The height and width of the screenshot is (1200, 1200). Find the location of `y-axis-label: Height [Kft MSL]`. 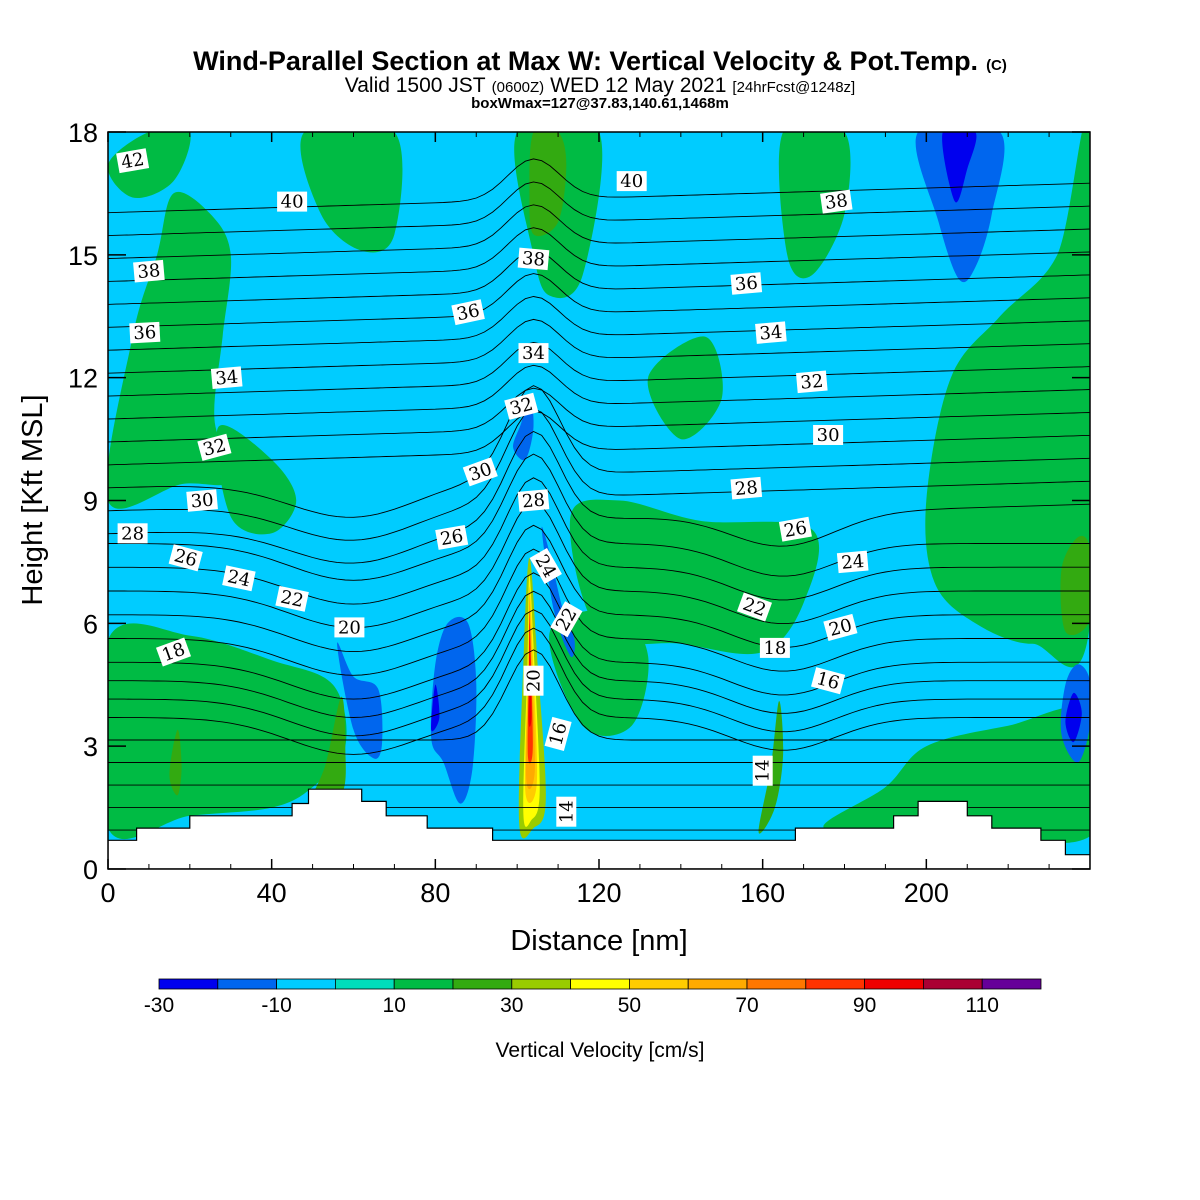

y-axis-label: Height [Kft MSL] is located at coordinates (33, 499).